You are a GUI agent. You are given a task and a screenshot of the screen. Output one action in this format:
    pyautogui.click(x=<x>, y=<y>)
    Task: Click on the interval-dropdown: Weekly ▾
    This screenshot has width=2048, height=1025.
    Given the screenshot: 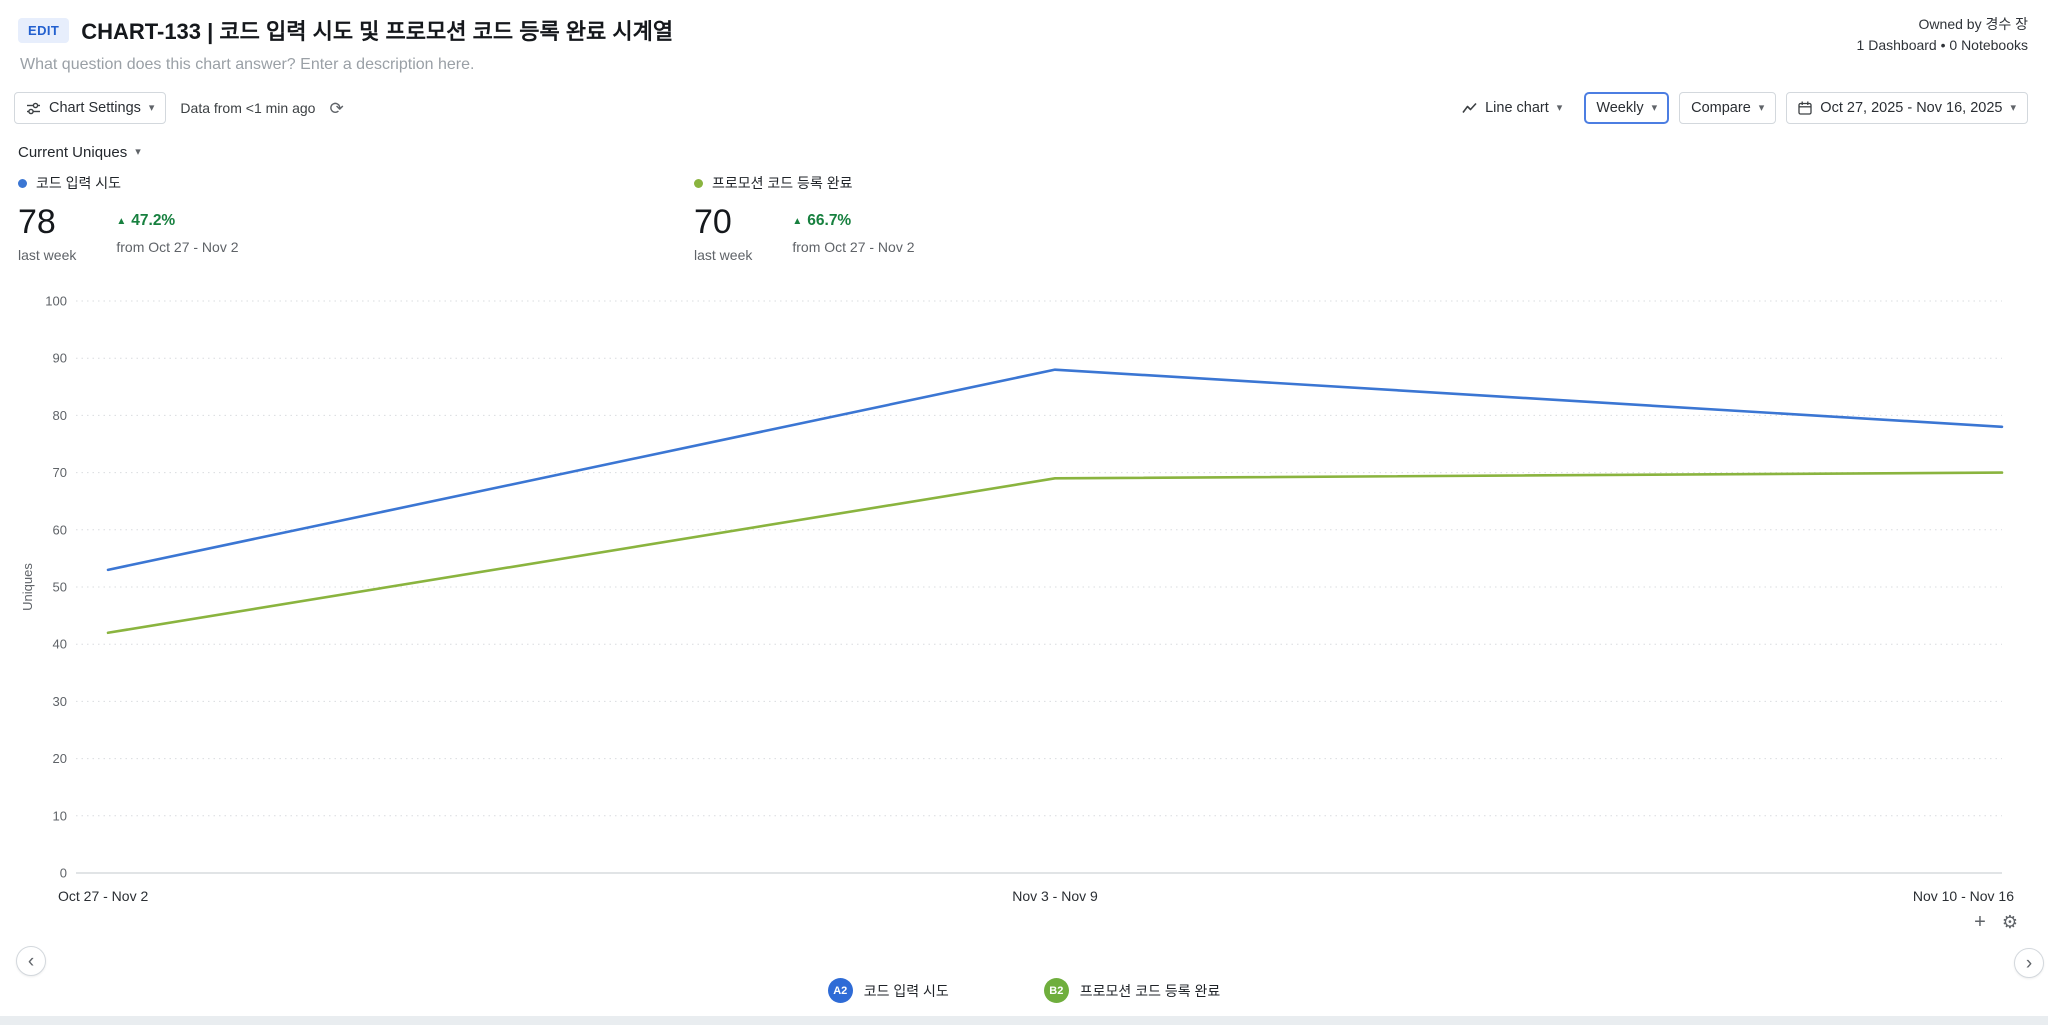 What is the action you would take?
    pyautogui.click(x=1627, y=108)
    